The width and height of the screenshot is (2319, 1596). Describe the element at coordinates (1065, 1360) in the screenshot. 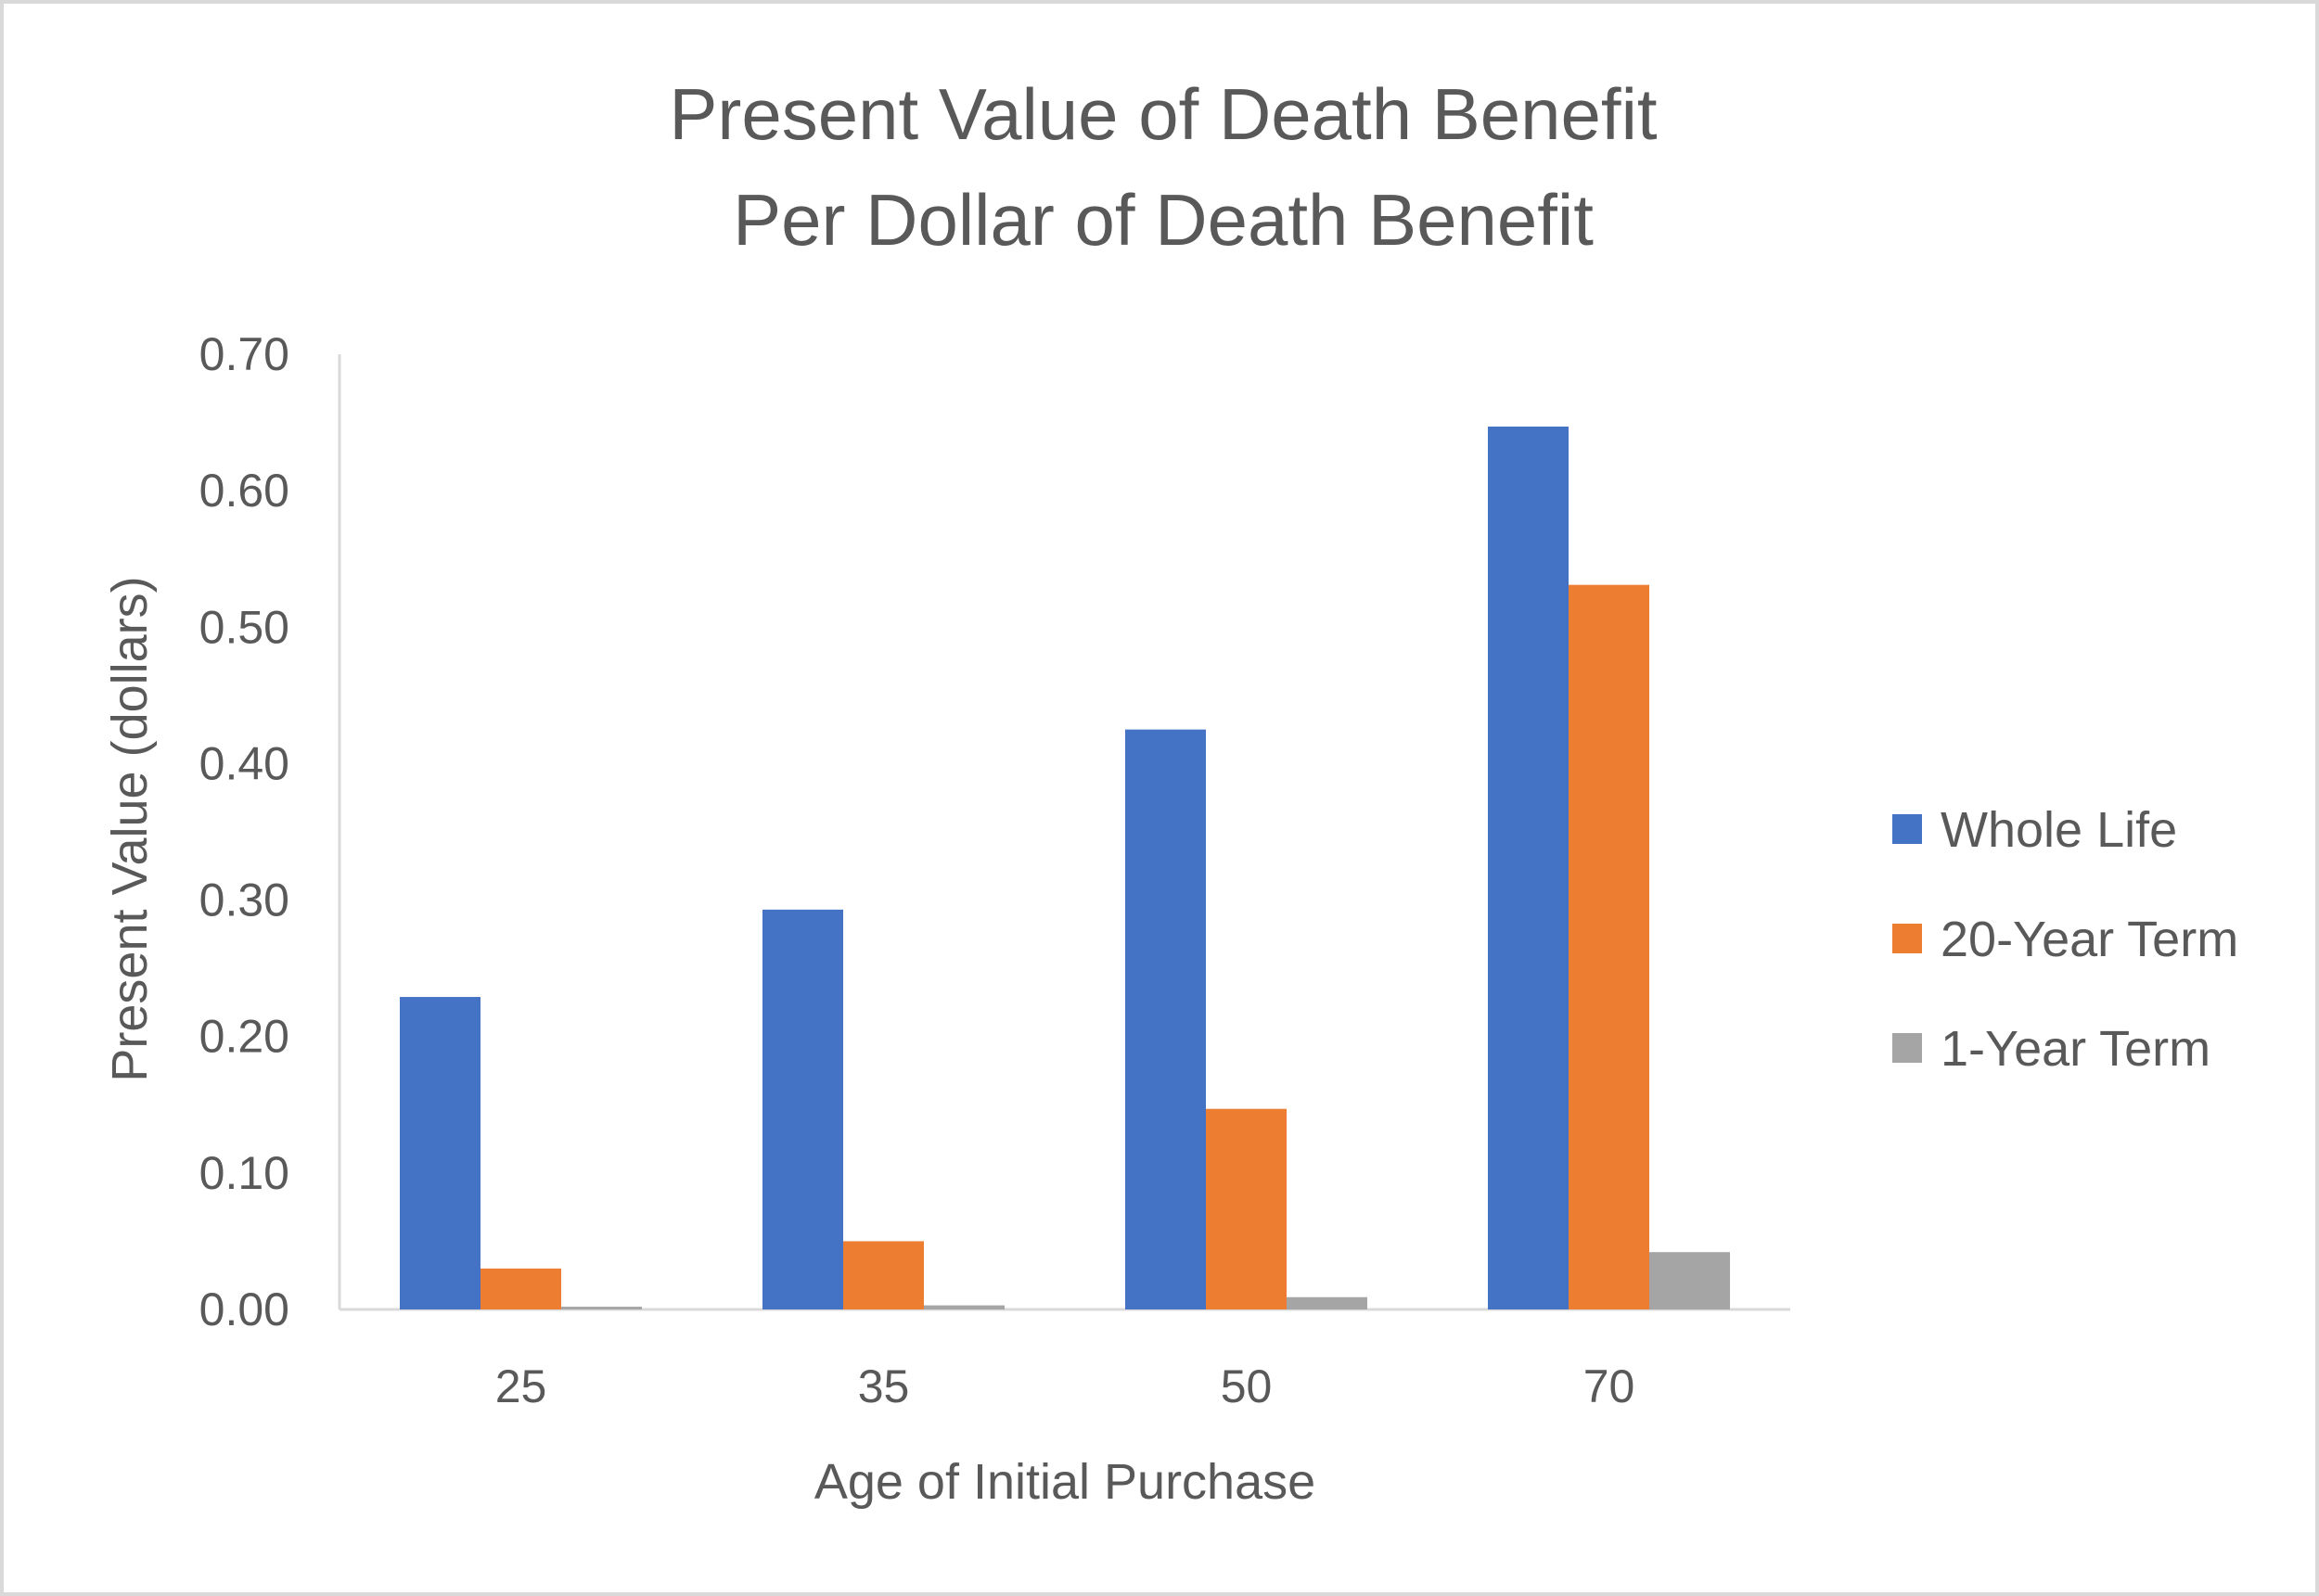

I see `x-axis: 25 35 50 70` at that location.